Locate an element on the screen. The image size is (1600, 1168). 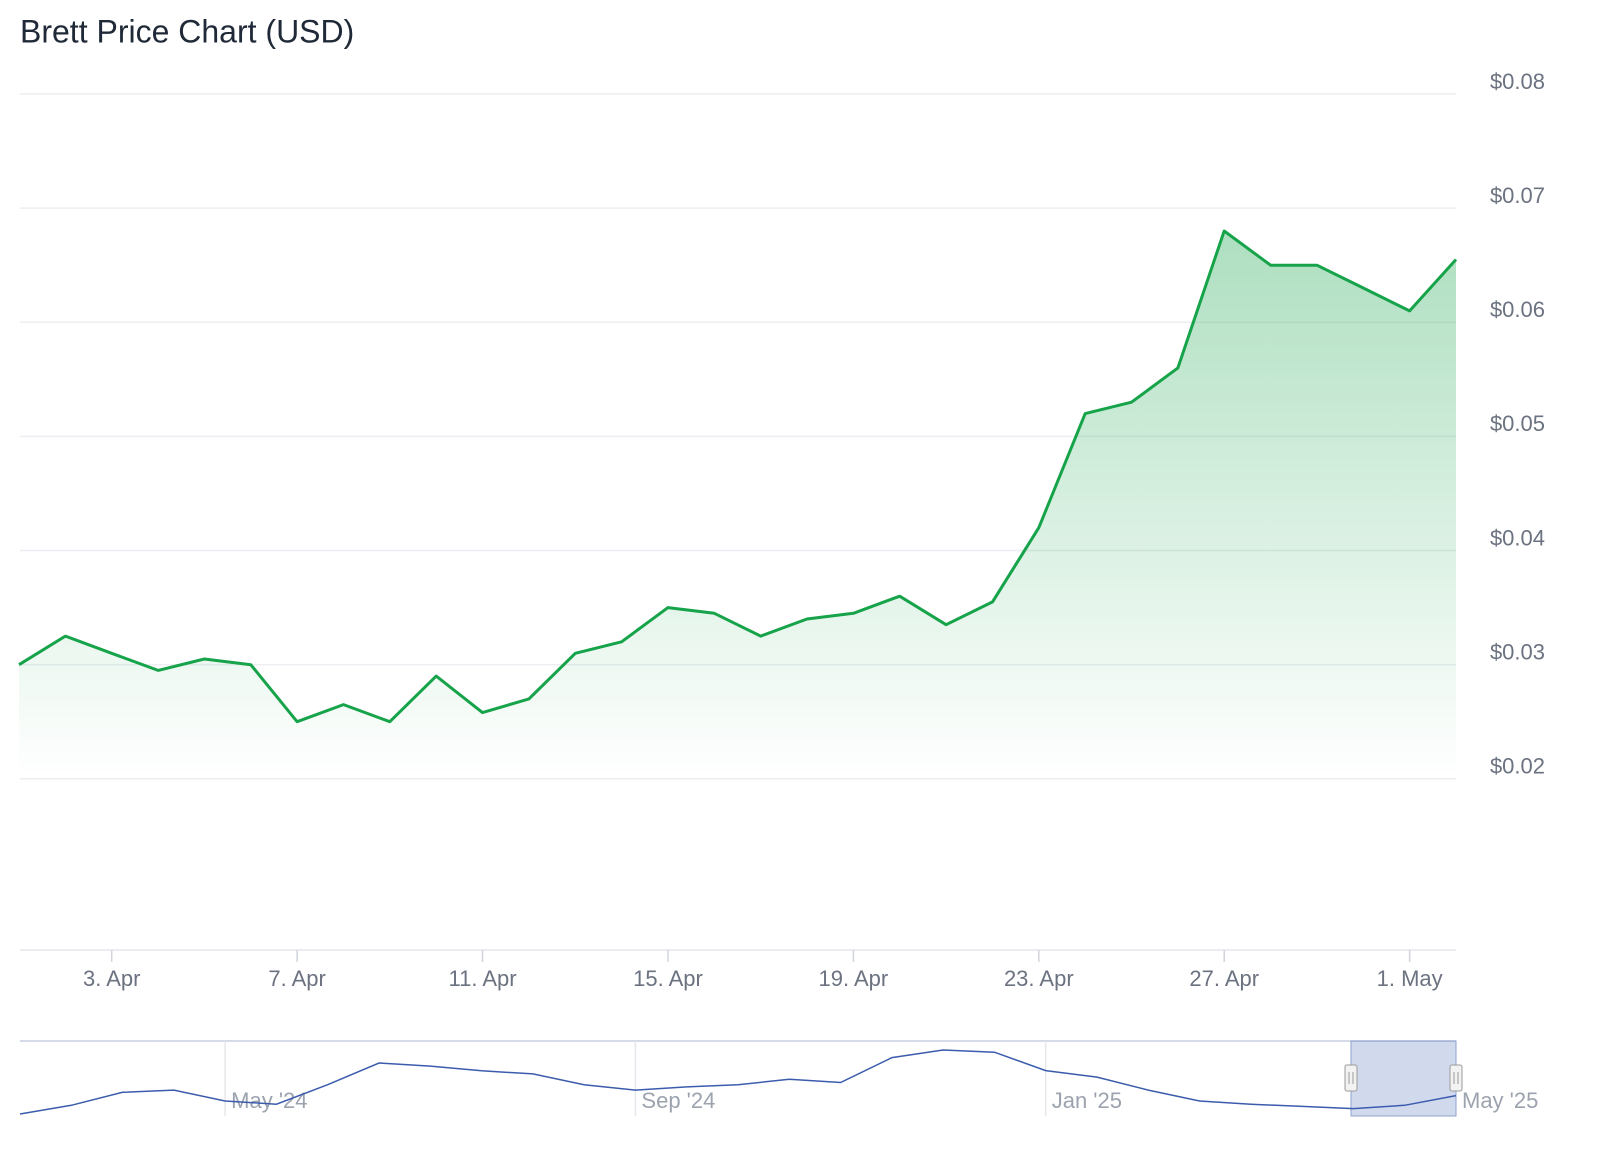
y-tick-label: $0.07 is located at coordinates (1517, 195).